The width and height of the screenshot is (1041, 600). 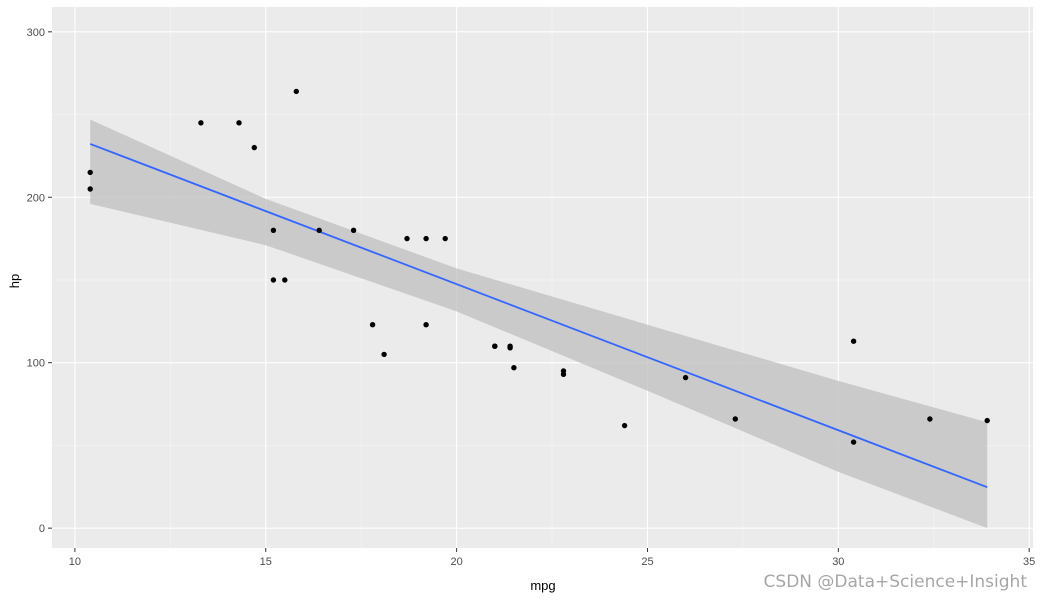 What do you see at coordinates (838, 562) in the screenshot?
I see `x-tick-label: 30` at bounding box center [838, 562].